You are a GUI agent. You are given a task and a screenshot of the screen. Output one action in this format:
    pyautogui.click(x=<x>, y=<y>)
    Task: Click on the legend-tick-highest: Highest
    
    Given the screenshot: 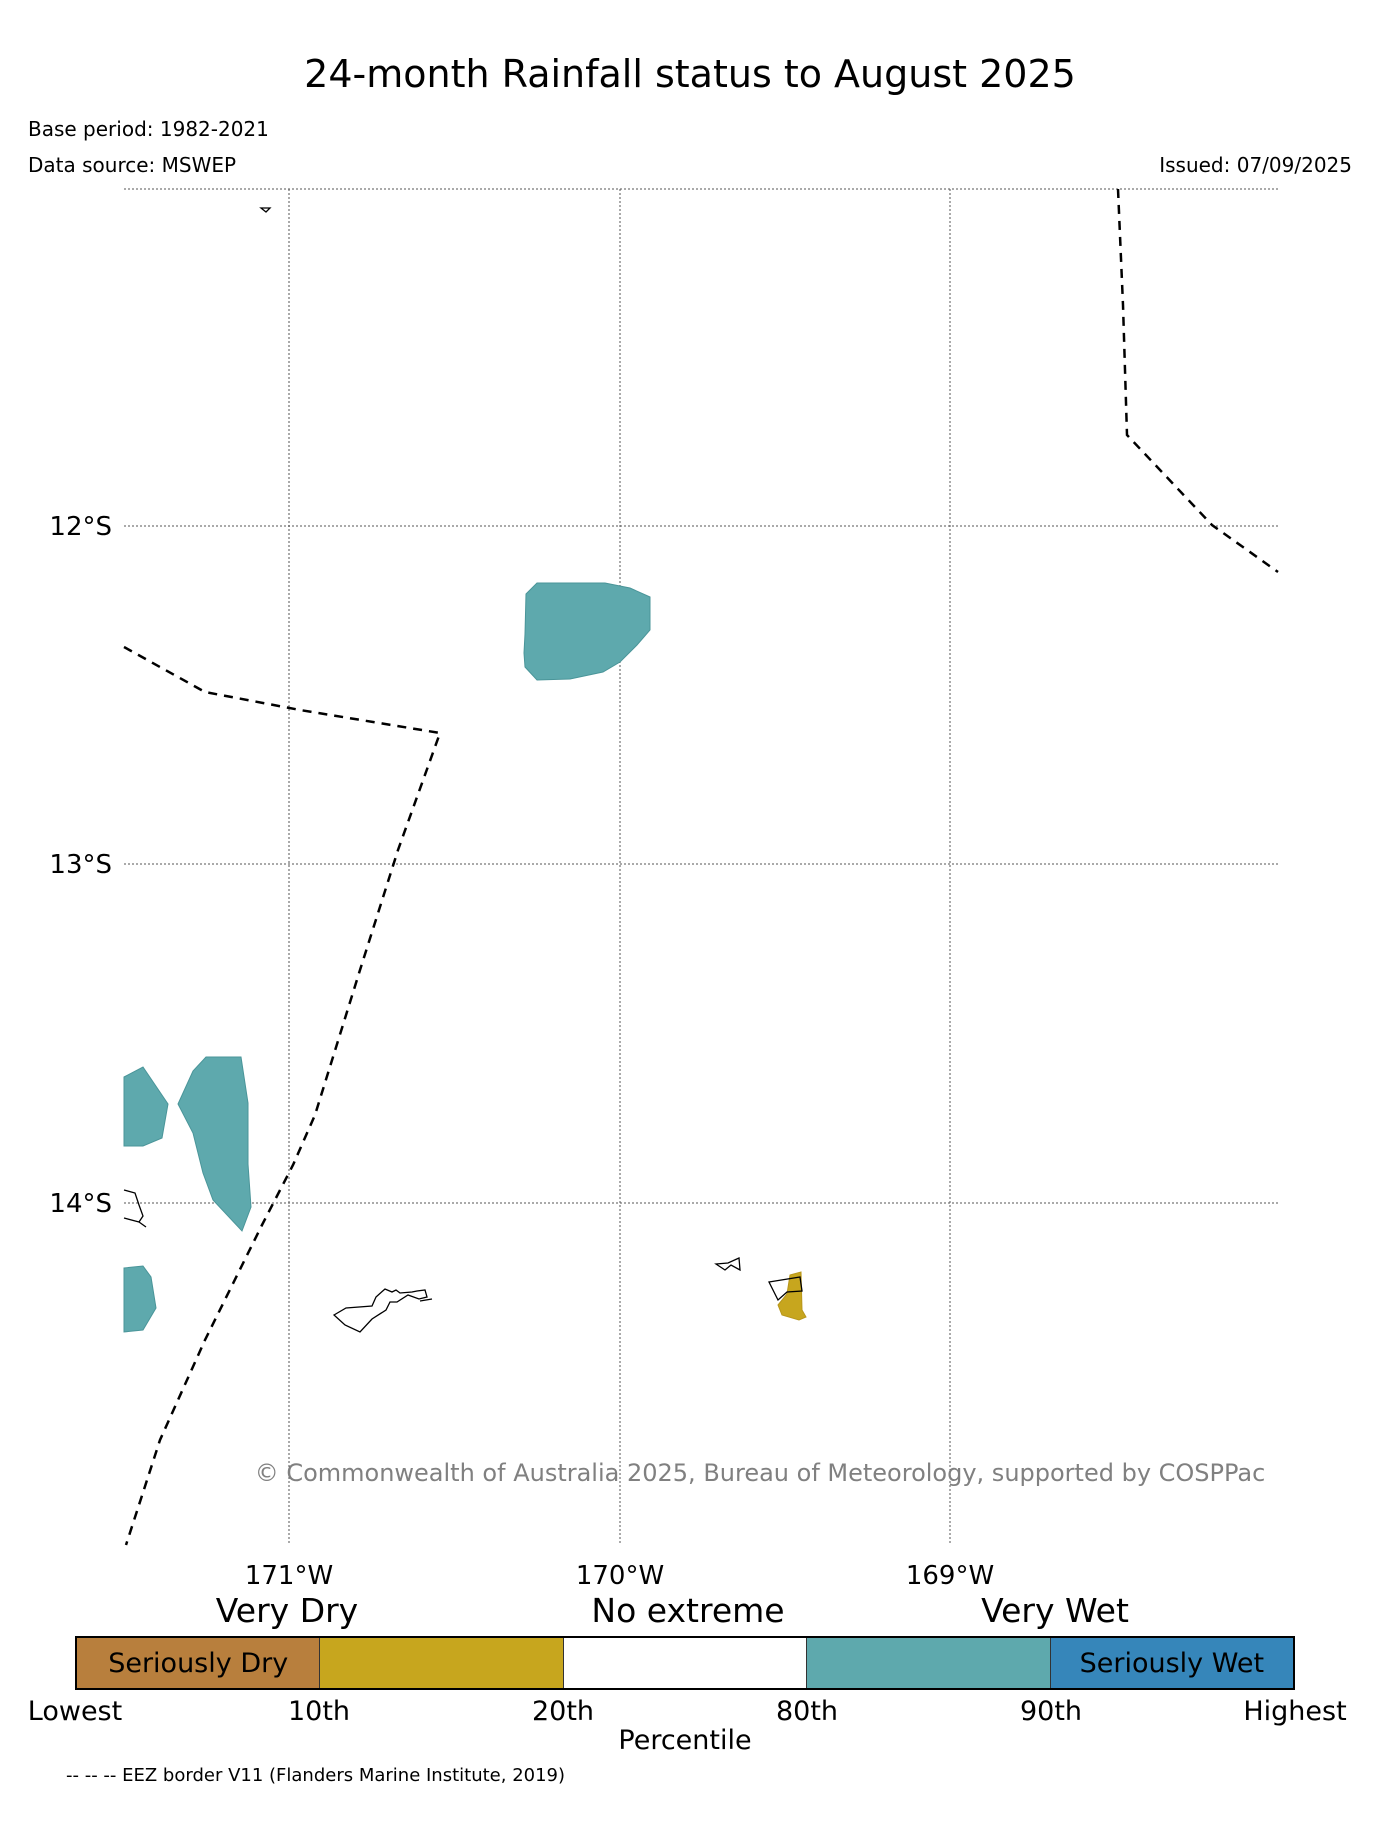 What is the action you would take?
    pyautogui.click(x=1295, y=1711)
    